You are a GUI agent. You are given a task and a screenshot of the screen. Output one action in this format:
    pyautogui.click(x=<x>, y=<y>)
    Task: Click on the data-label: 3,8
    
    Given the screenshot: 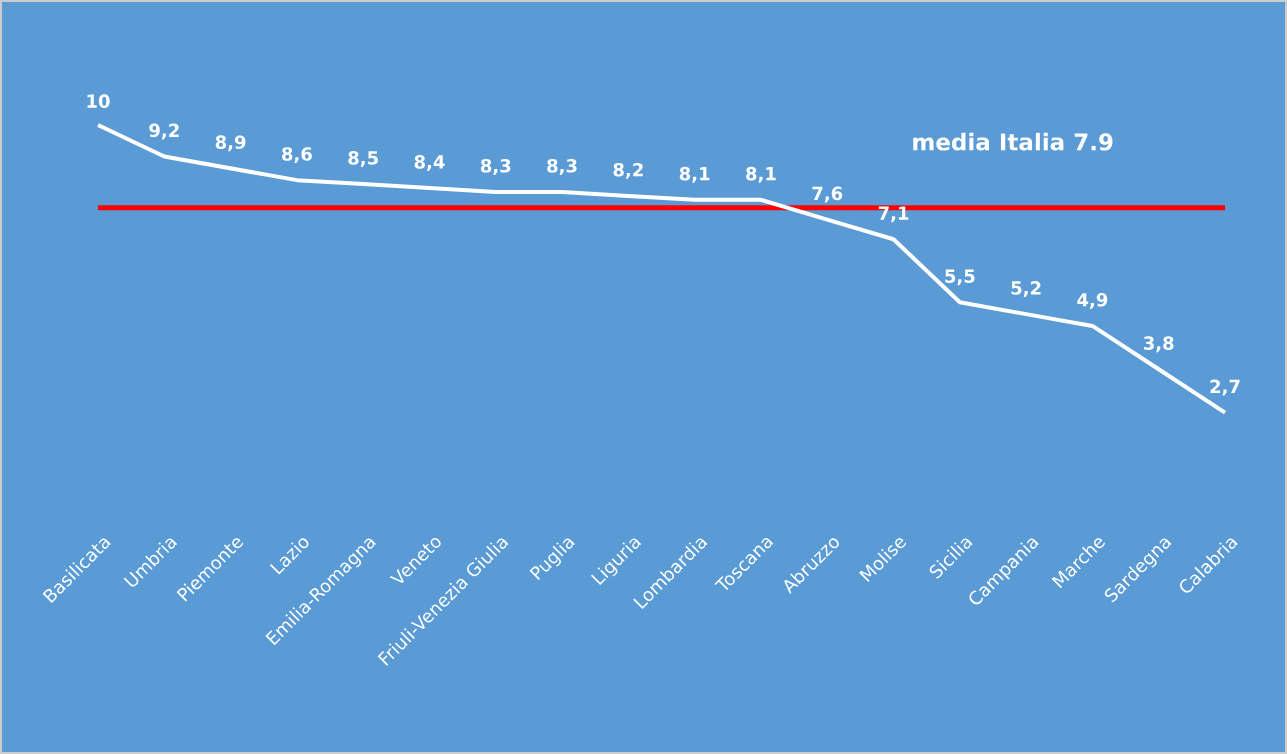 What is the action you would take?
    pyautogui.click(x=1158, y=344)
    